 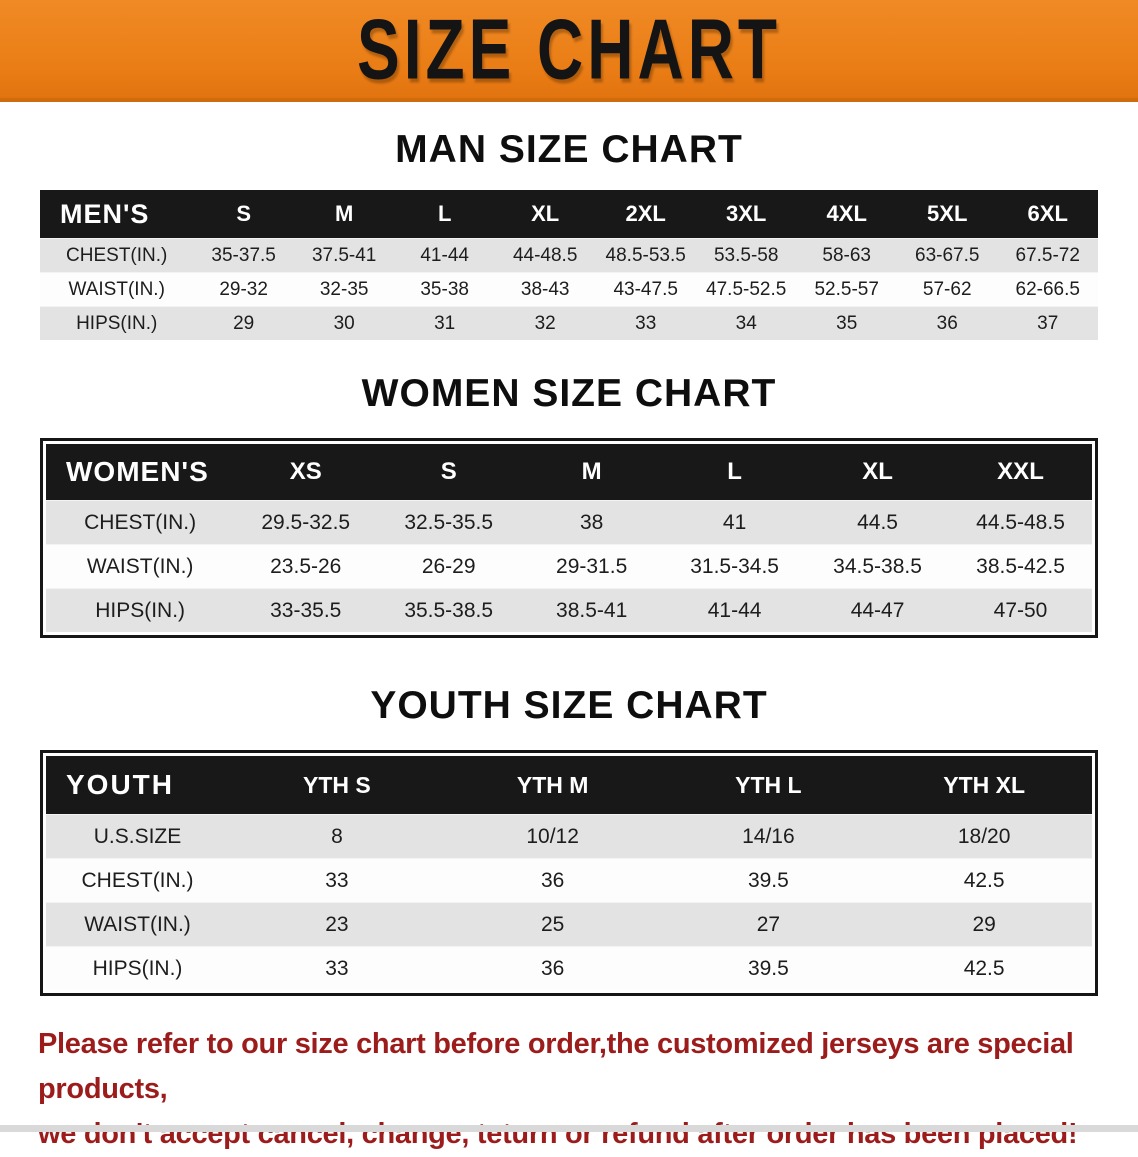 I want to click on youth-corner-label: YOUTH, so click(x=120, y=784).